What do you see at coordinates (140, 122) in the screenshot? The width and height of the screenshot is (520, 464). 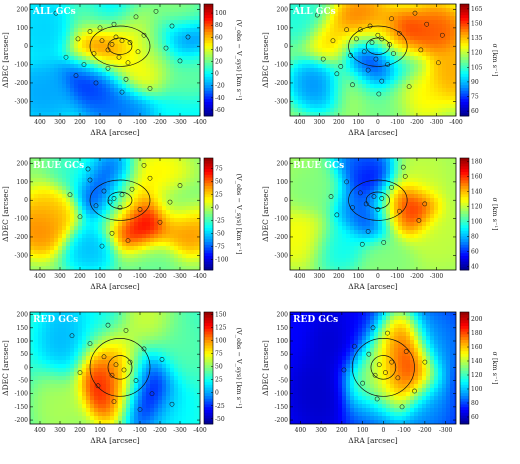 I see `x-tick-label: -100` at bounding box center [140, 122].